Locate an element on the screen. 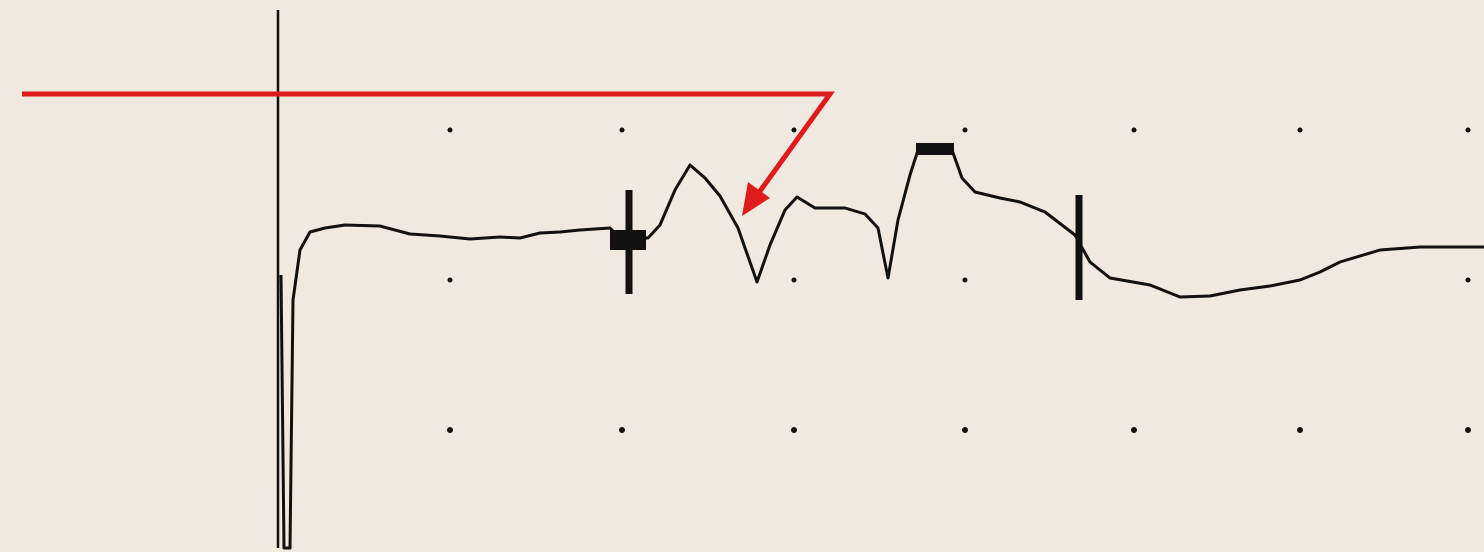  annotation-arrow is located at coordinates (428, 153).